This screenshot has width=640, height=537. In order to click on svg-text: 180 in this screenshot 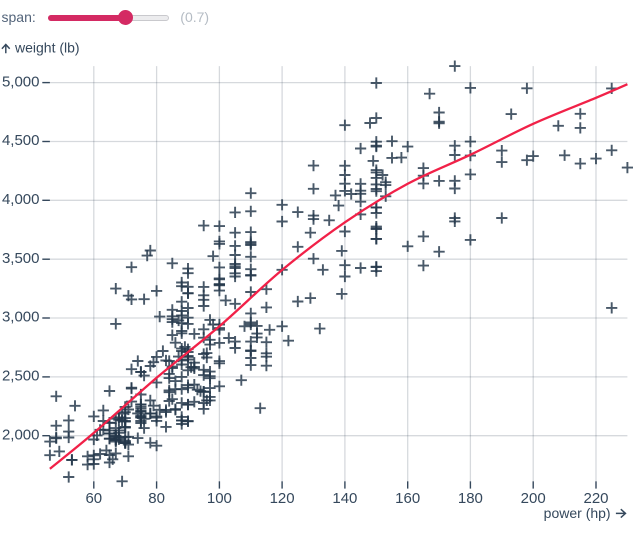, I will do `click(470, 498)`.